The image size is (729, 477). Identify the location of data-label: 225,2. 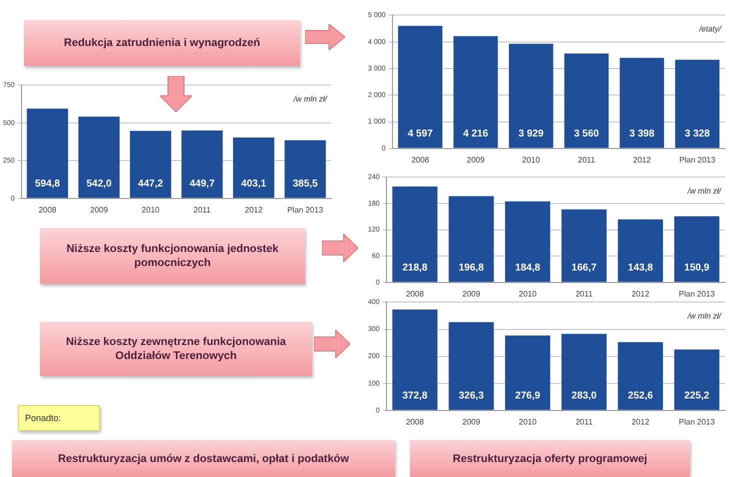
(697, 396).